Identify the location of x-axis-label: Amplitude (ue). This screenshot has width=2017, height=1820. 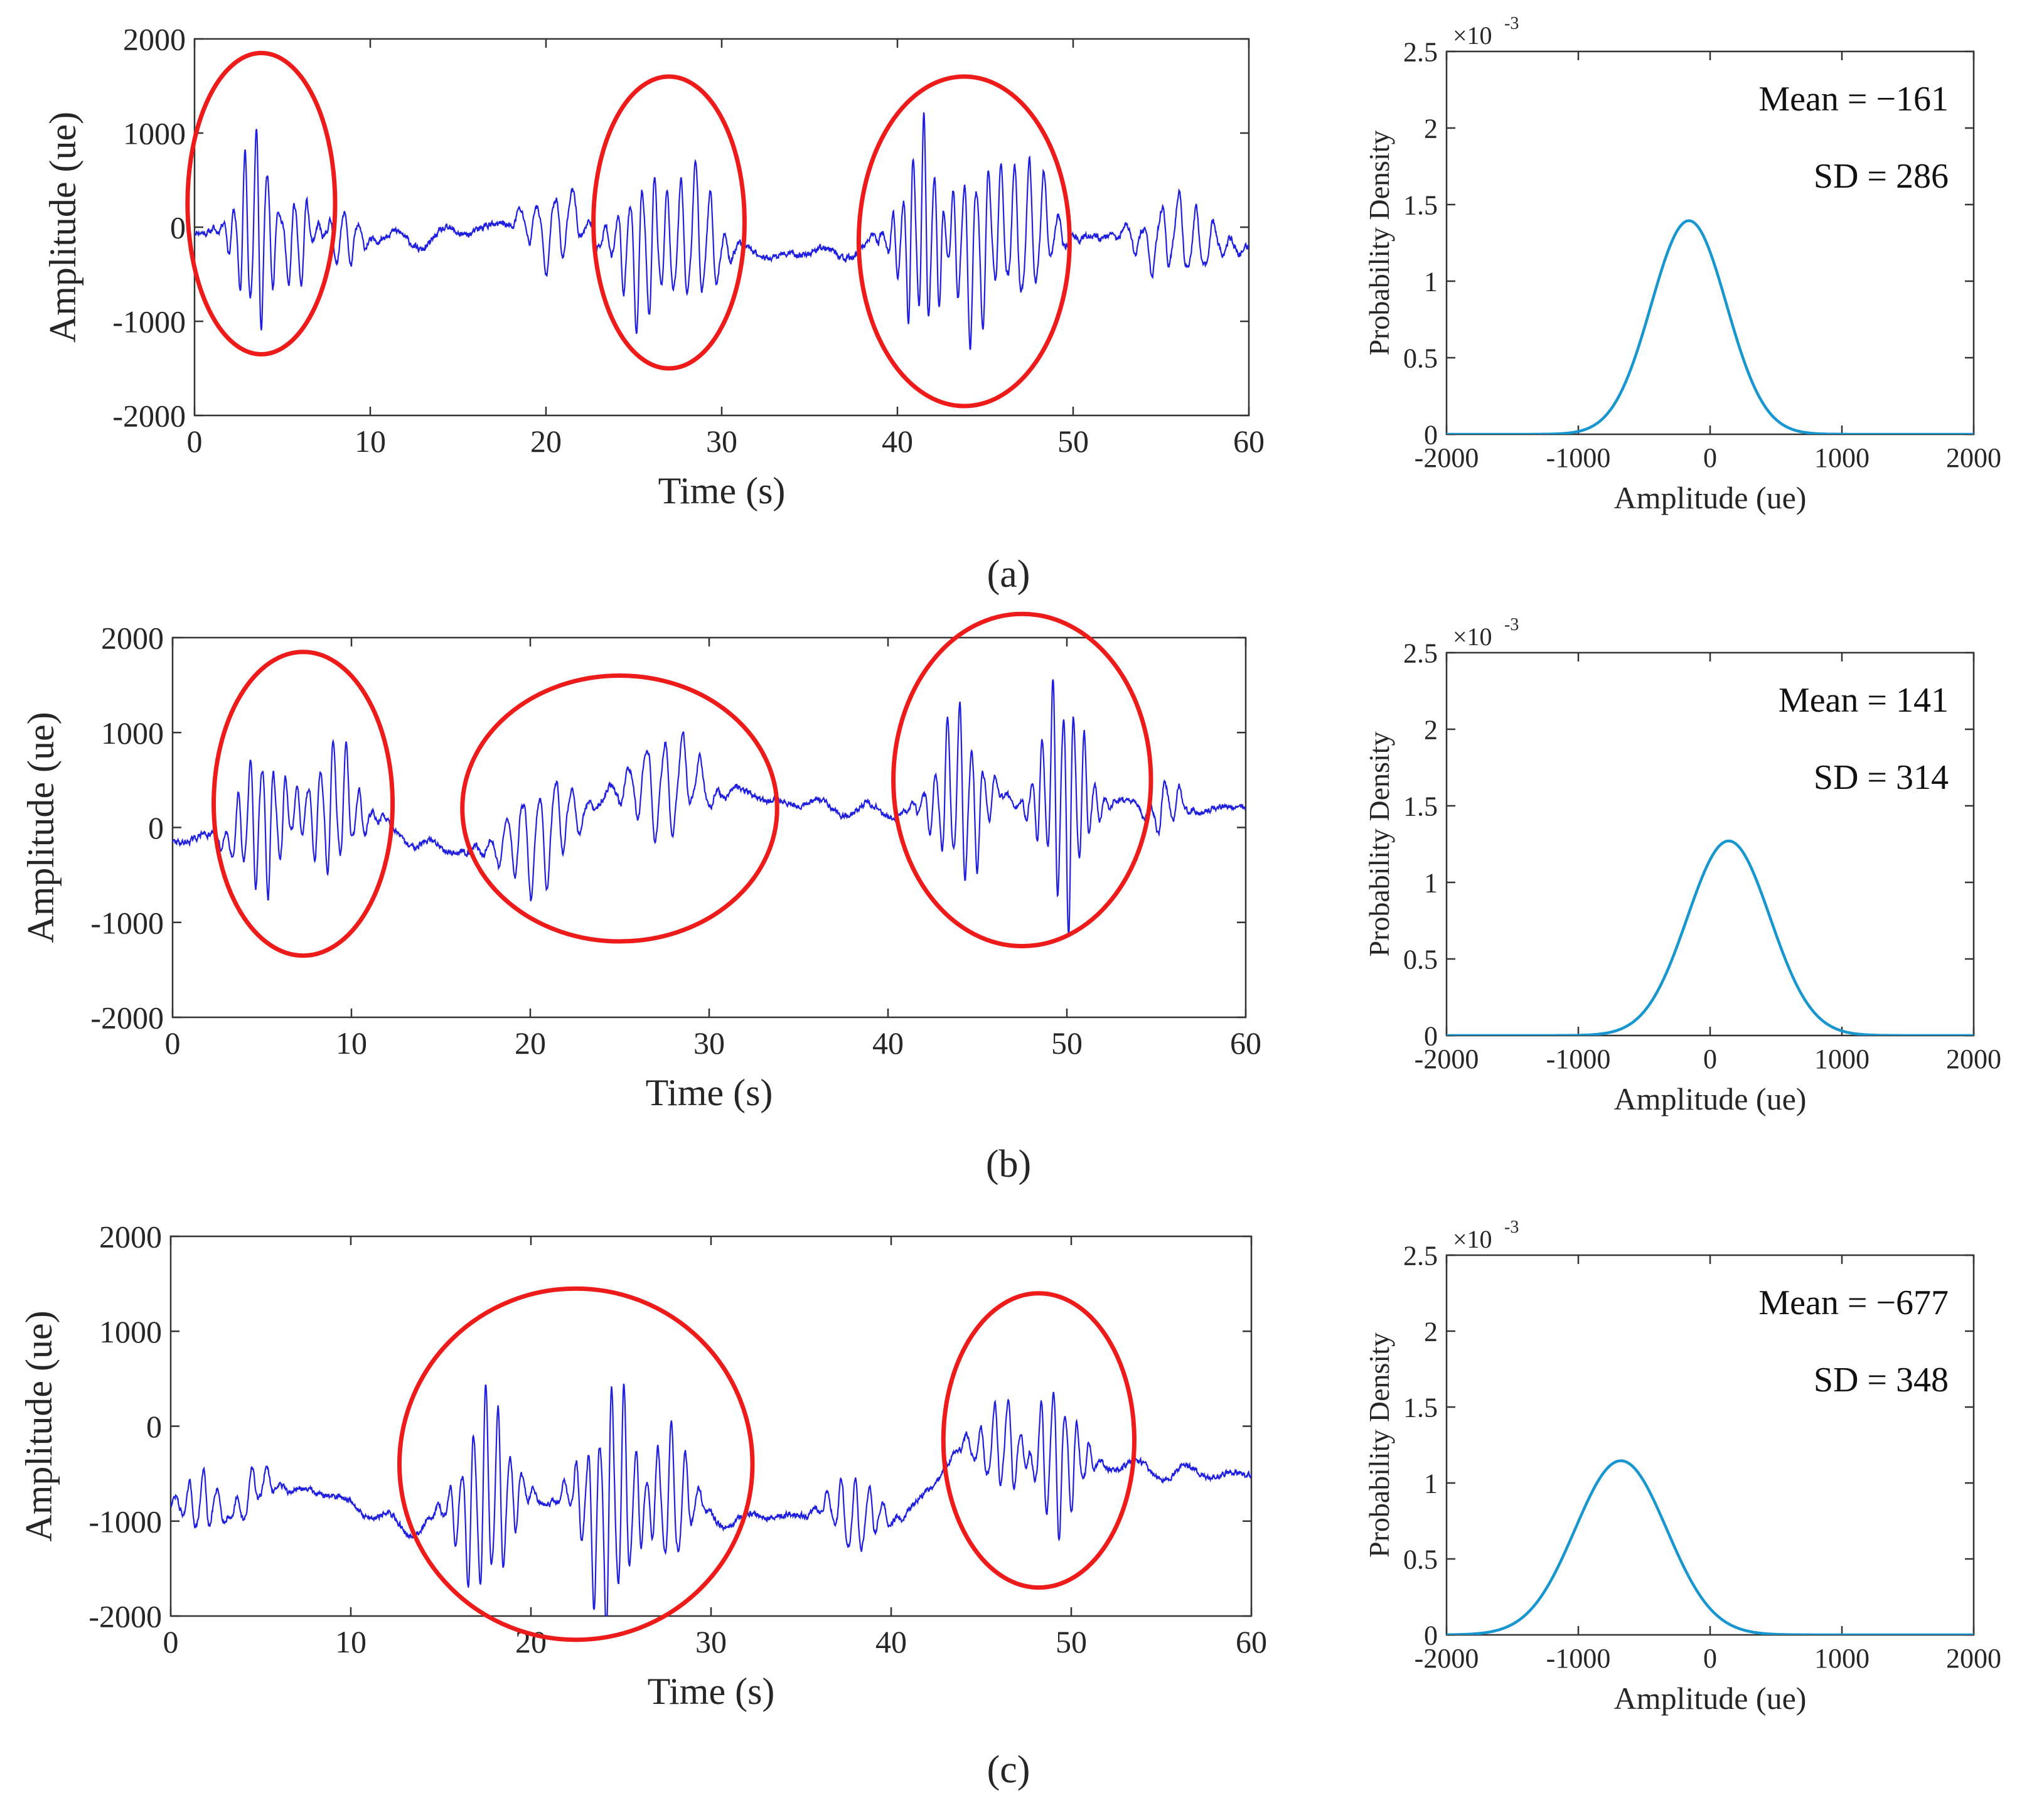
(1710, 497).